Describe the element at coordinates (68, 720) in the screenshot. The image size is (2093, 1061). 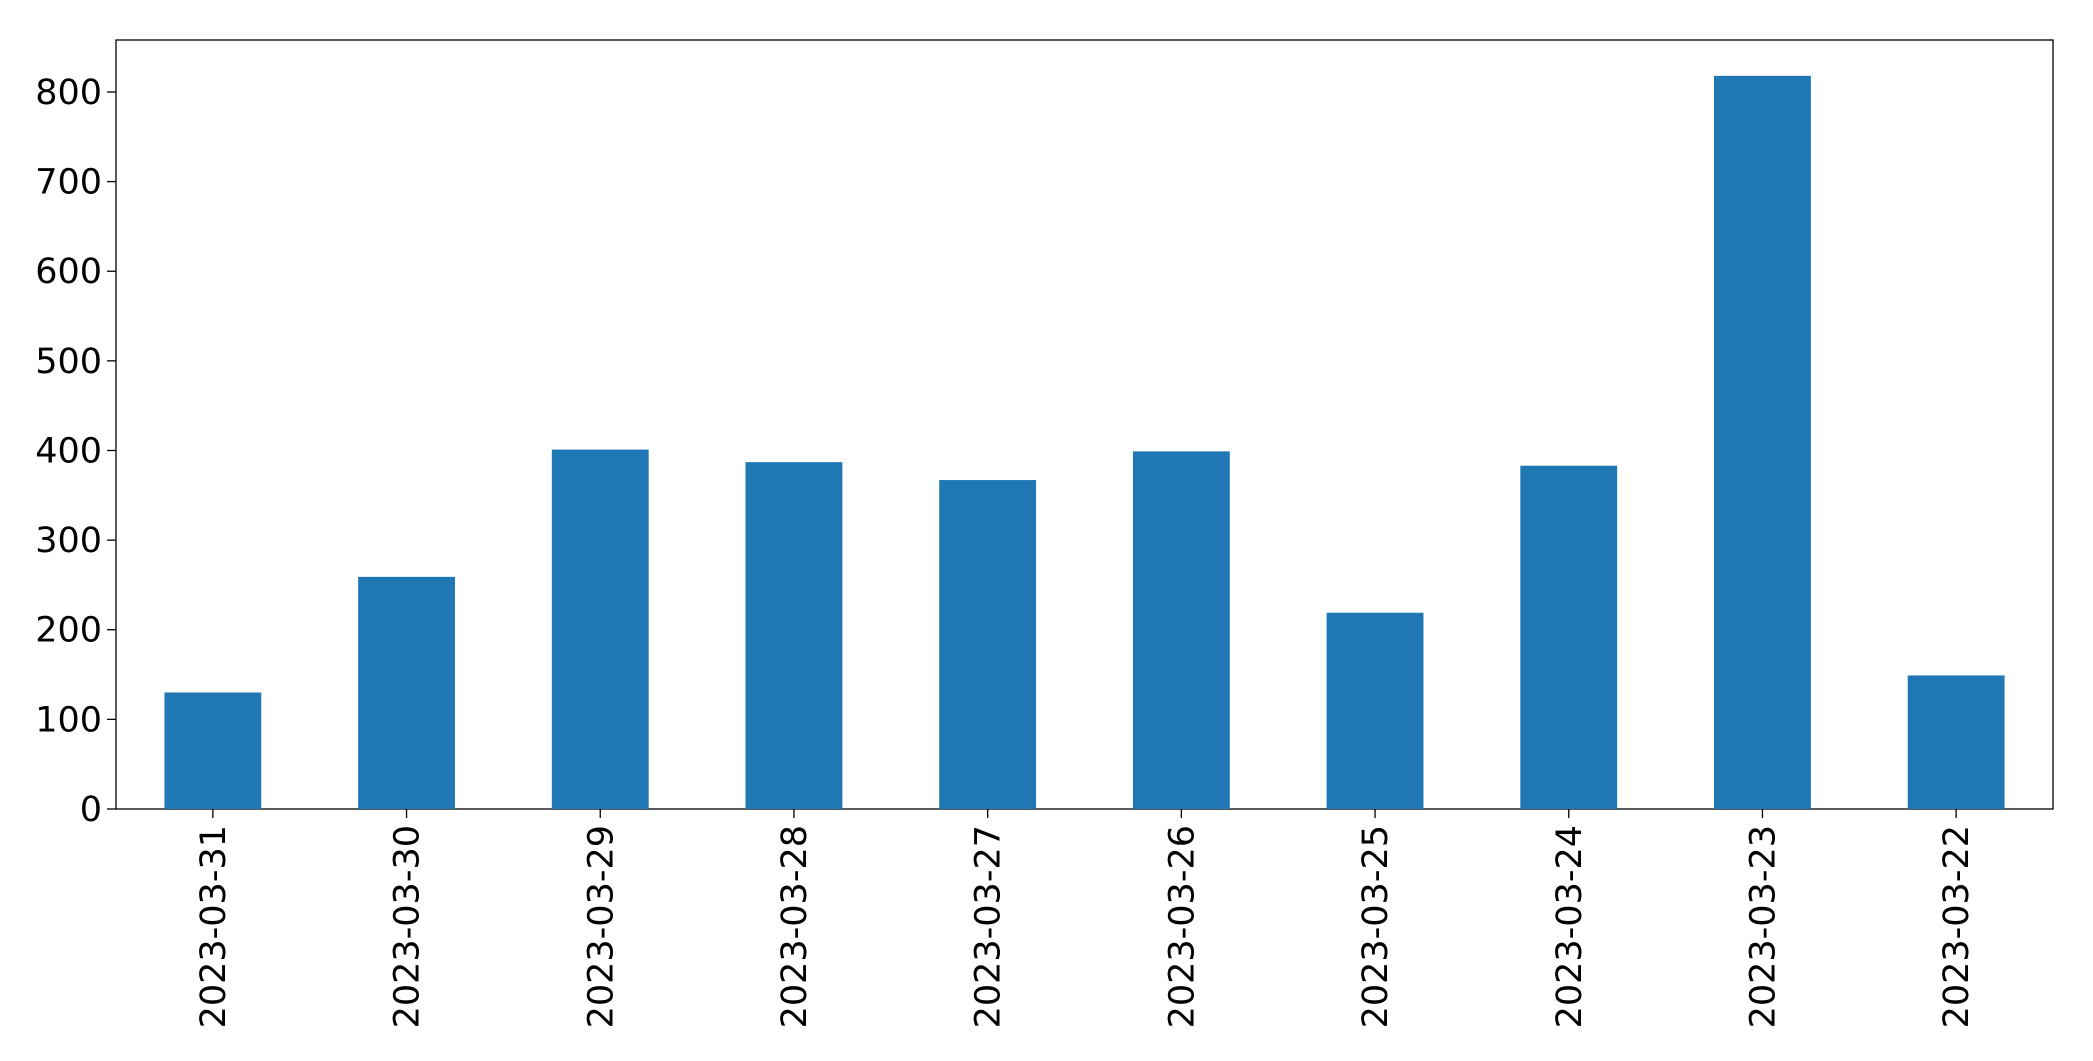
I see `y-tick-label: 100` at that location.